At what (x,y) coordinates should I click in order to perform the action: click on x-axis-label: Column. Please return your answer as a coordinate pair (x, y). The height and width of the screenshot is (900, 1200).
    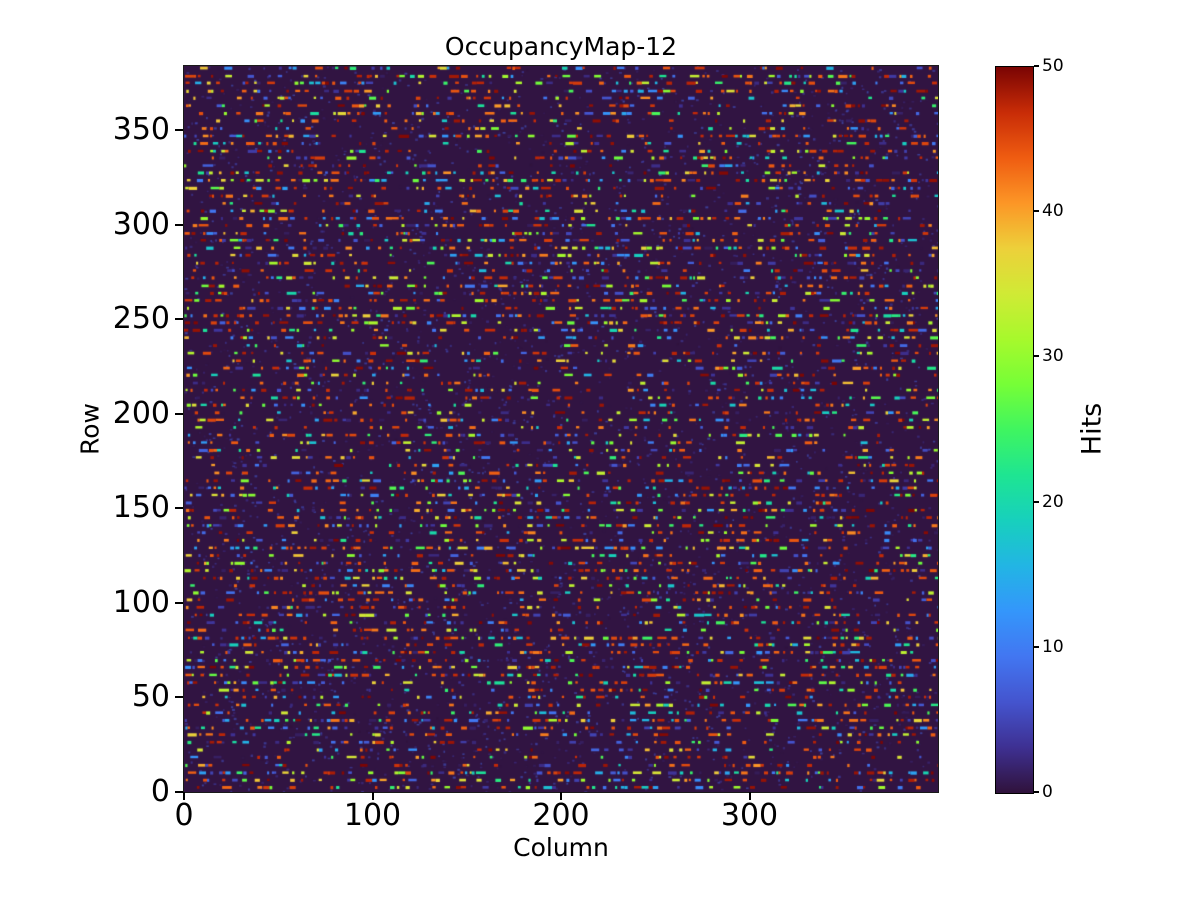
    Looking at the image, I should click on (561, 847).